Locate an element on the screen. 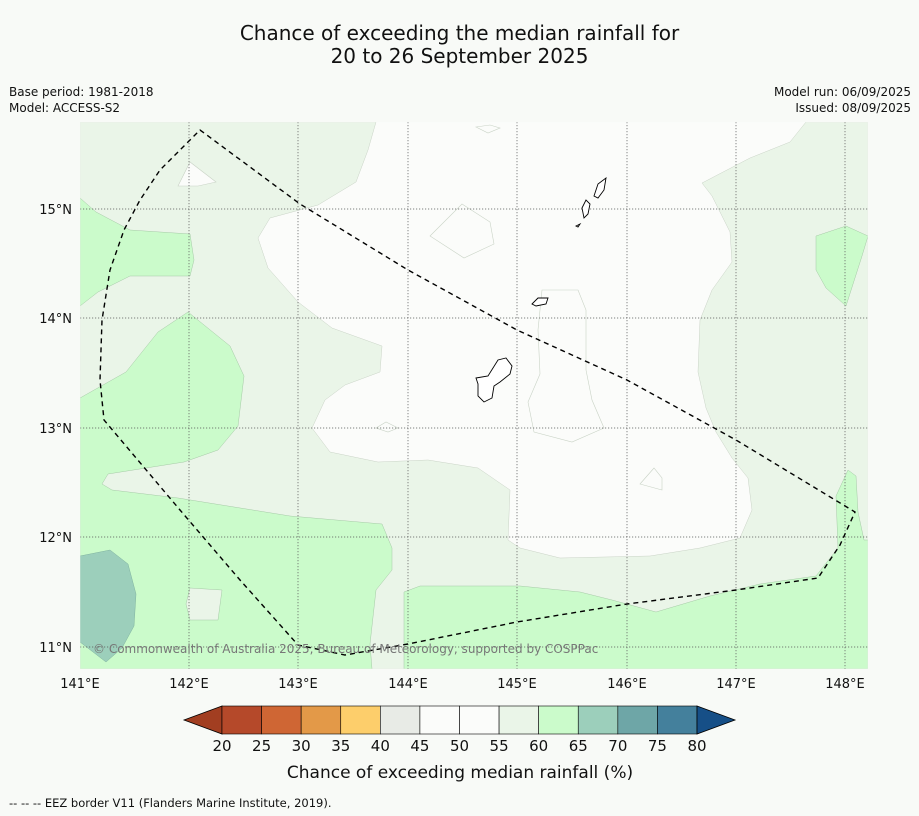  colorbar-tick-label: 30 is located at coordinates (301, 746).